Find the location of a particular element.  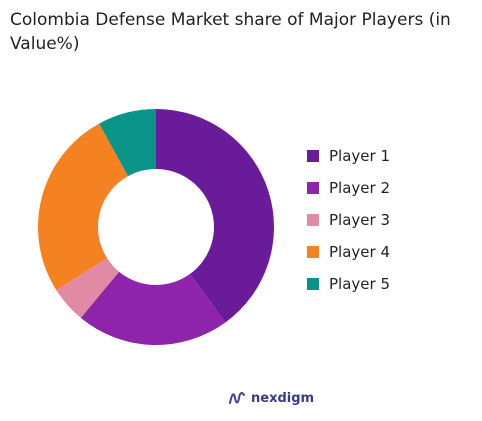

legend-item-player-3: Player 3 is located at coordinates (348, 220).